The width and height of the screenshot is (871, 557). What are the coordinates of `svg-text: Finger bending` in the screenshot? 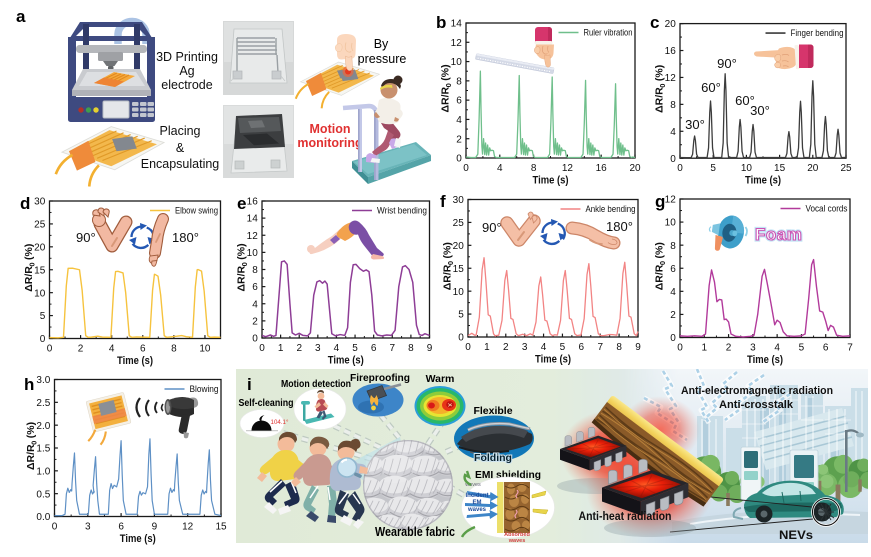 It's located at (817, 33).